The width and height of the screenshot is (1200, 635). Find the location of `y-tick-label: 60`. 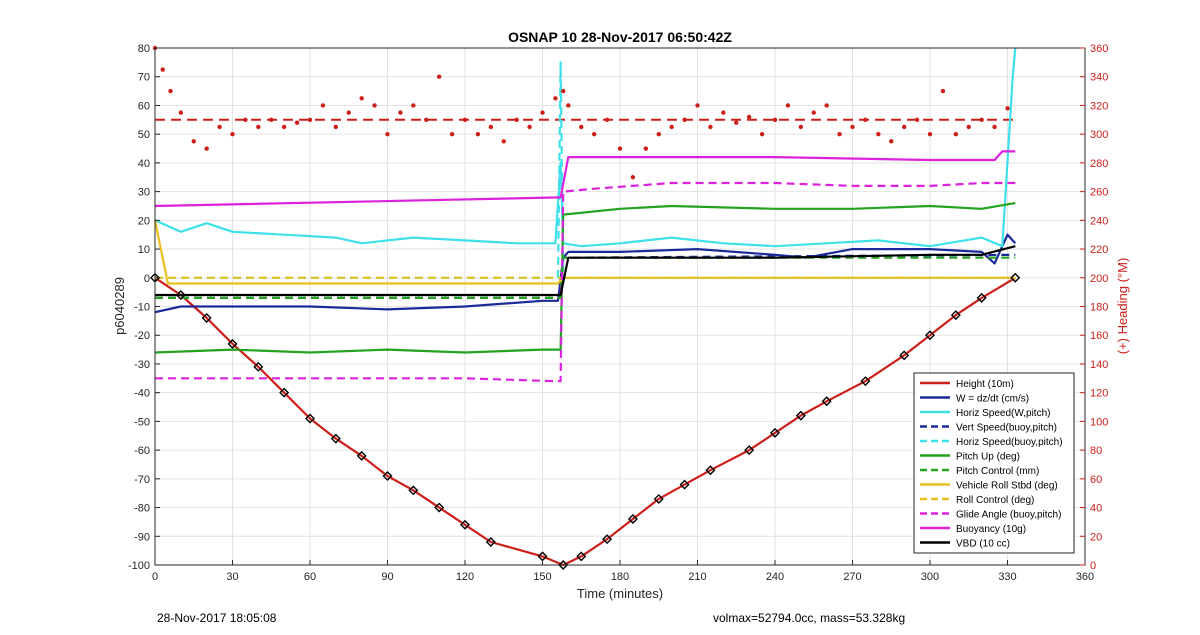

y-tick-label: 60 is located at coordinates (144, 106).